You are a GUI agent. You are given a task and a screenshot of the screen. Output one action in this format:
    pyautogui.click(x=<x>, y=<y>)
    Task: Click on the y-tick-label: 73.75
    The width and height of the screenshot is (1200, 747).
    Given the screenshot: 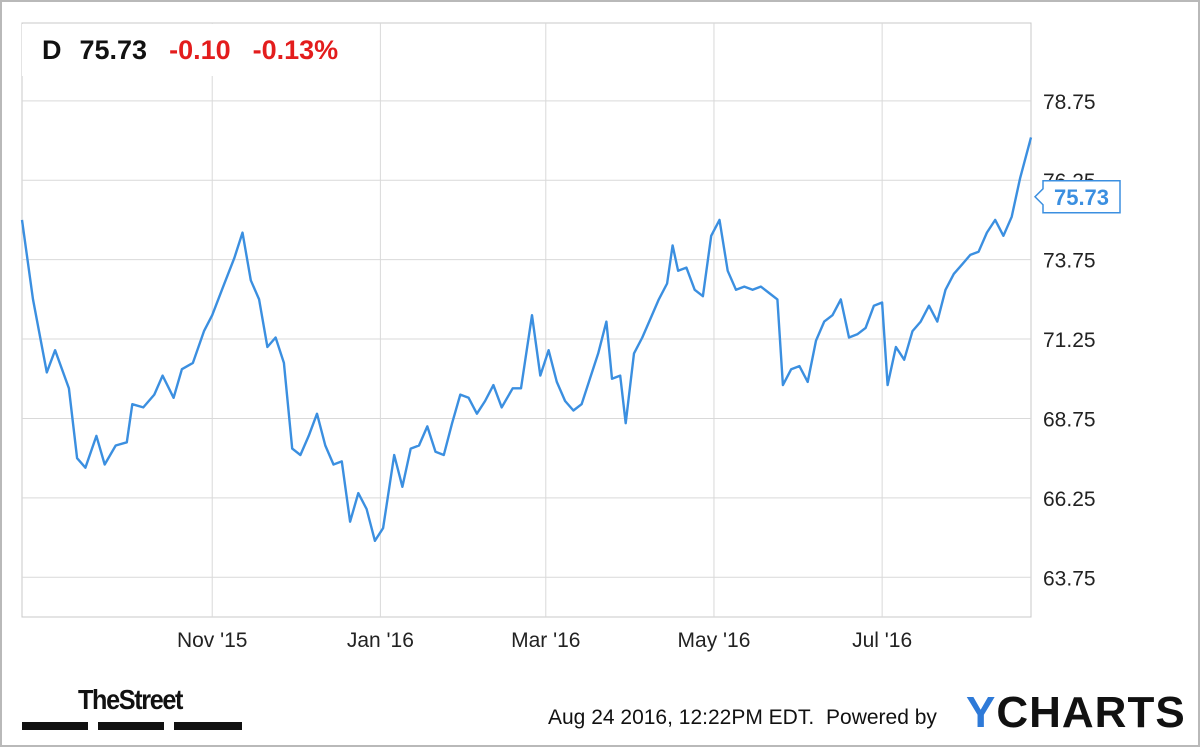 What is the action you would take?
    pyautogui.click(x=1069, y=261)
    